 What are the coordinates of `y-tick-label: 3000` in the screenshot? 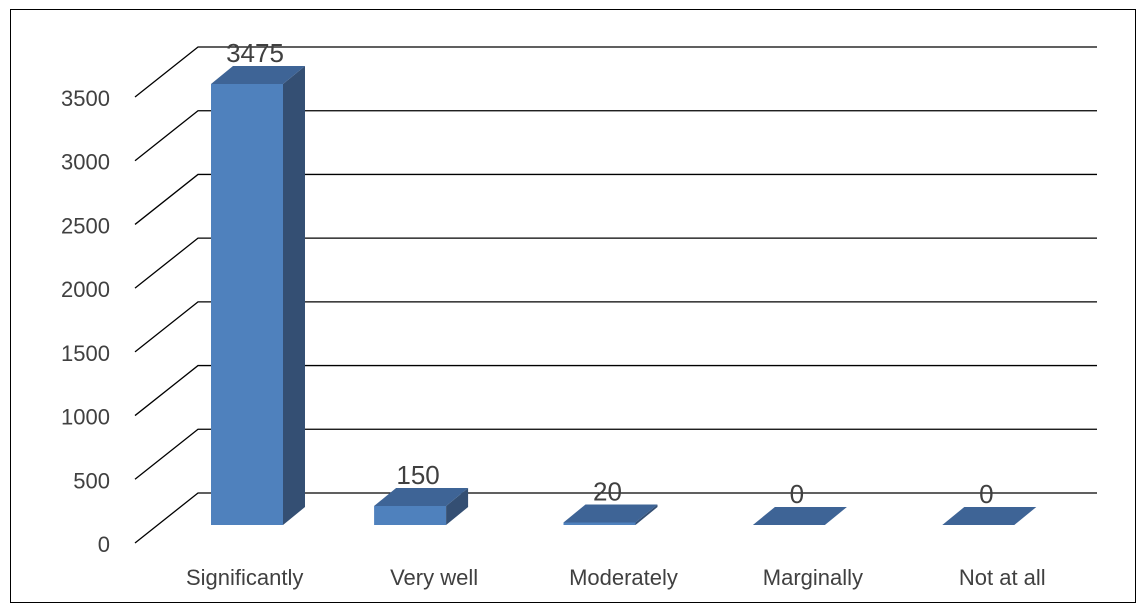 It's located at (85, 162).